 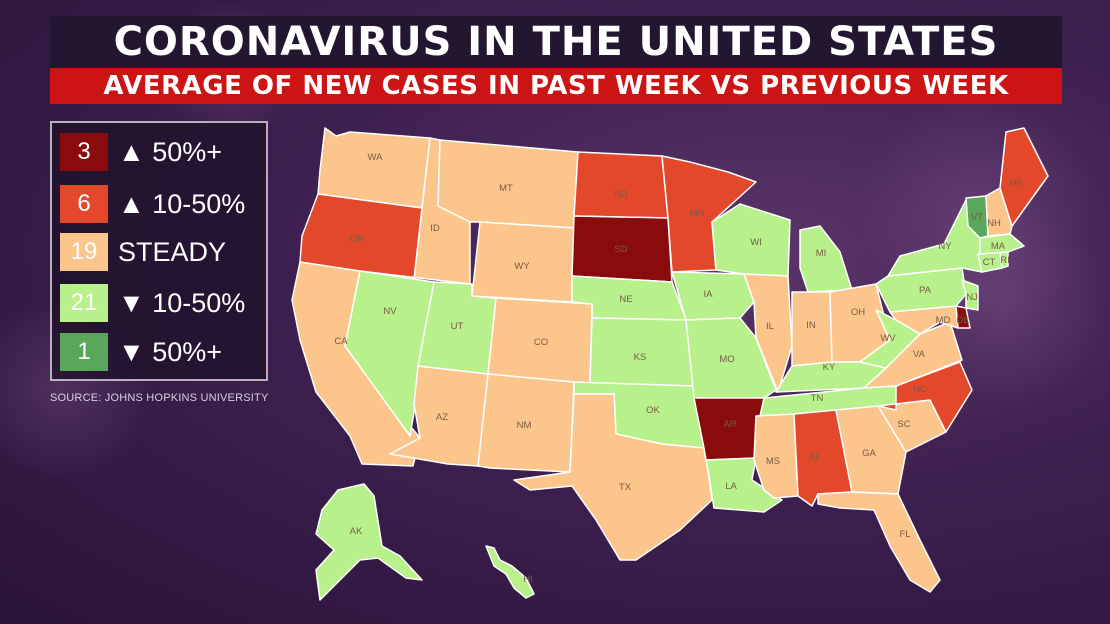 What do you see at coordinates (621, 185) in the screenshot?
I see `state-ND` at bounding box center [621, 185].